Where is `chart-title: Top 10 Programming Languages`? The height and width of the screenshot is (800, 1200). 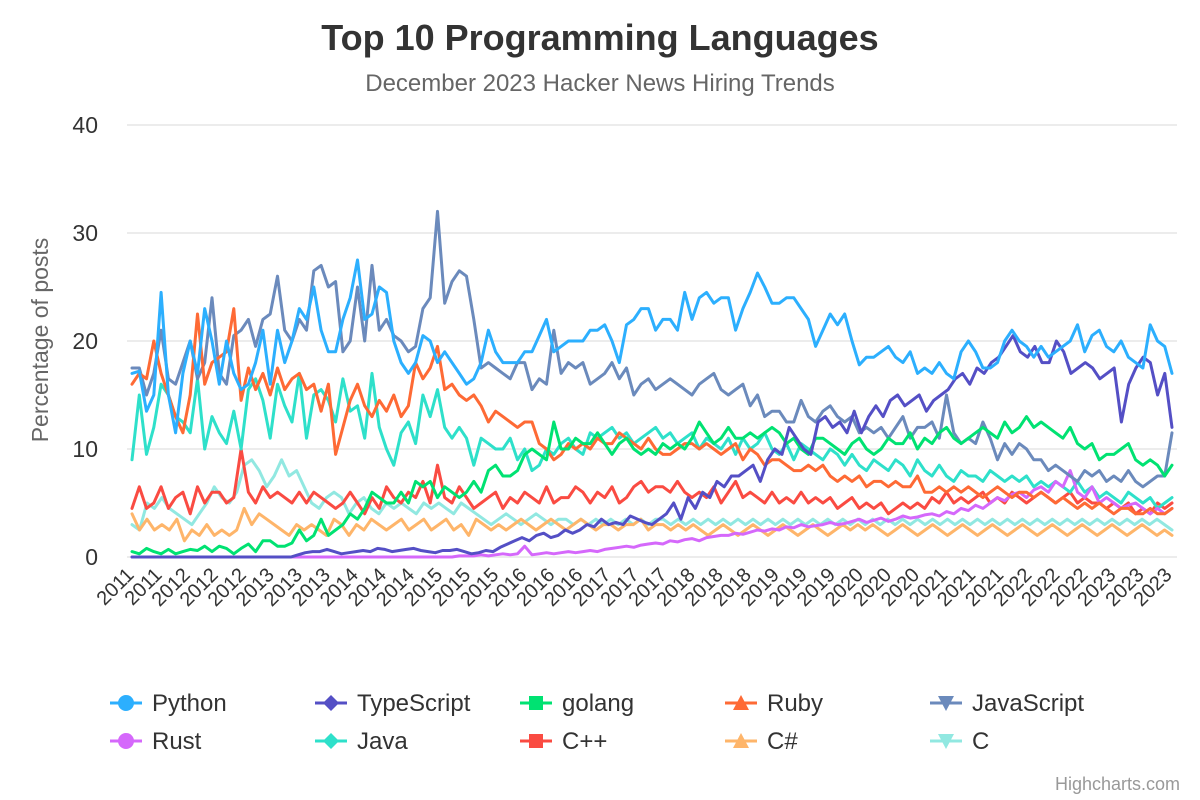 chart-title: Top 10 Programming Languages is located at coordinates (599, 37).